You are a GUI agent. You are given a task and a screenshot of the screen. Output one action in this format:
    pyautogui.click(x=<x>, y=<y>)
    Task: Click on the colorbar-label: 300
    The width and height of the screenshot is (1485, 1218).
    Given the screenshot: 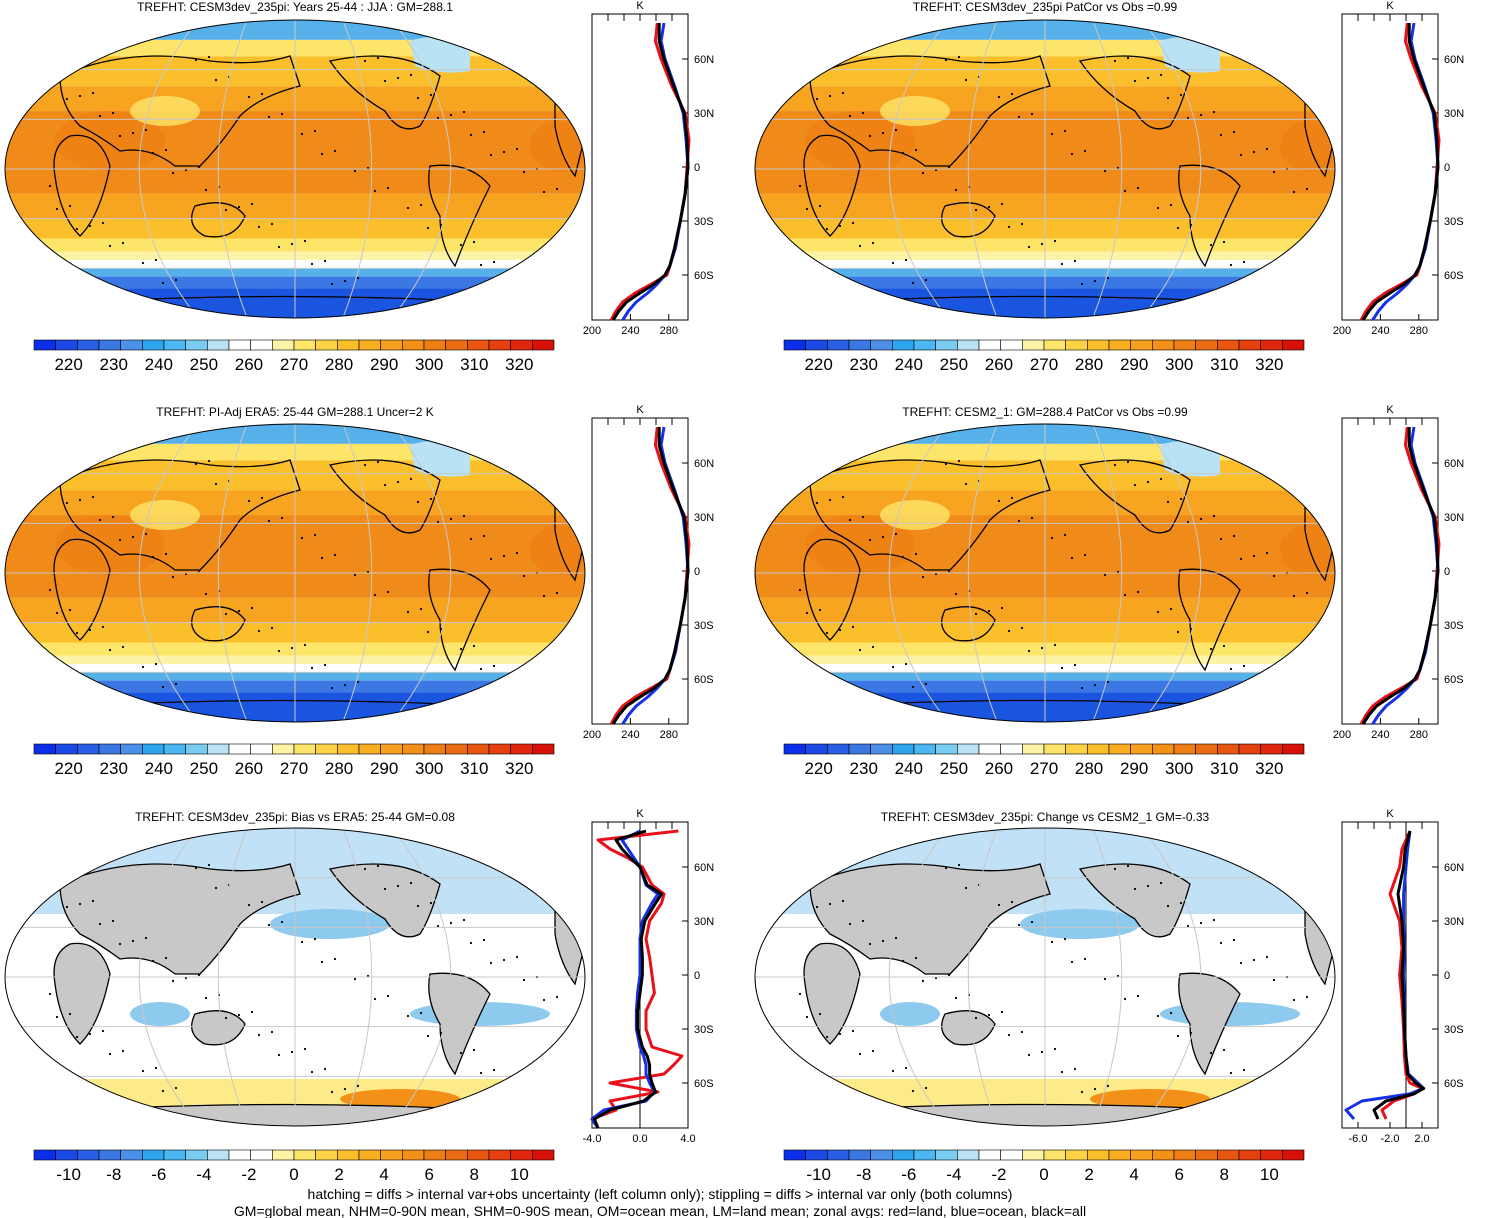 What is the action you would take?
    pyautogui.click(x=1179, y=364)
    